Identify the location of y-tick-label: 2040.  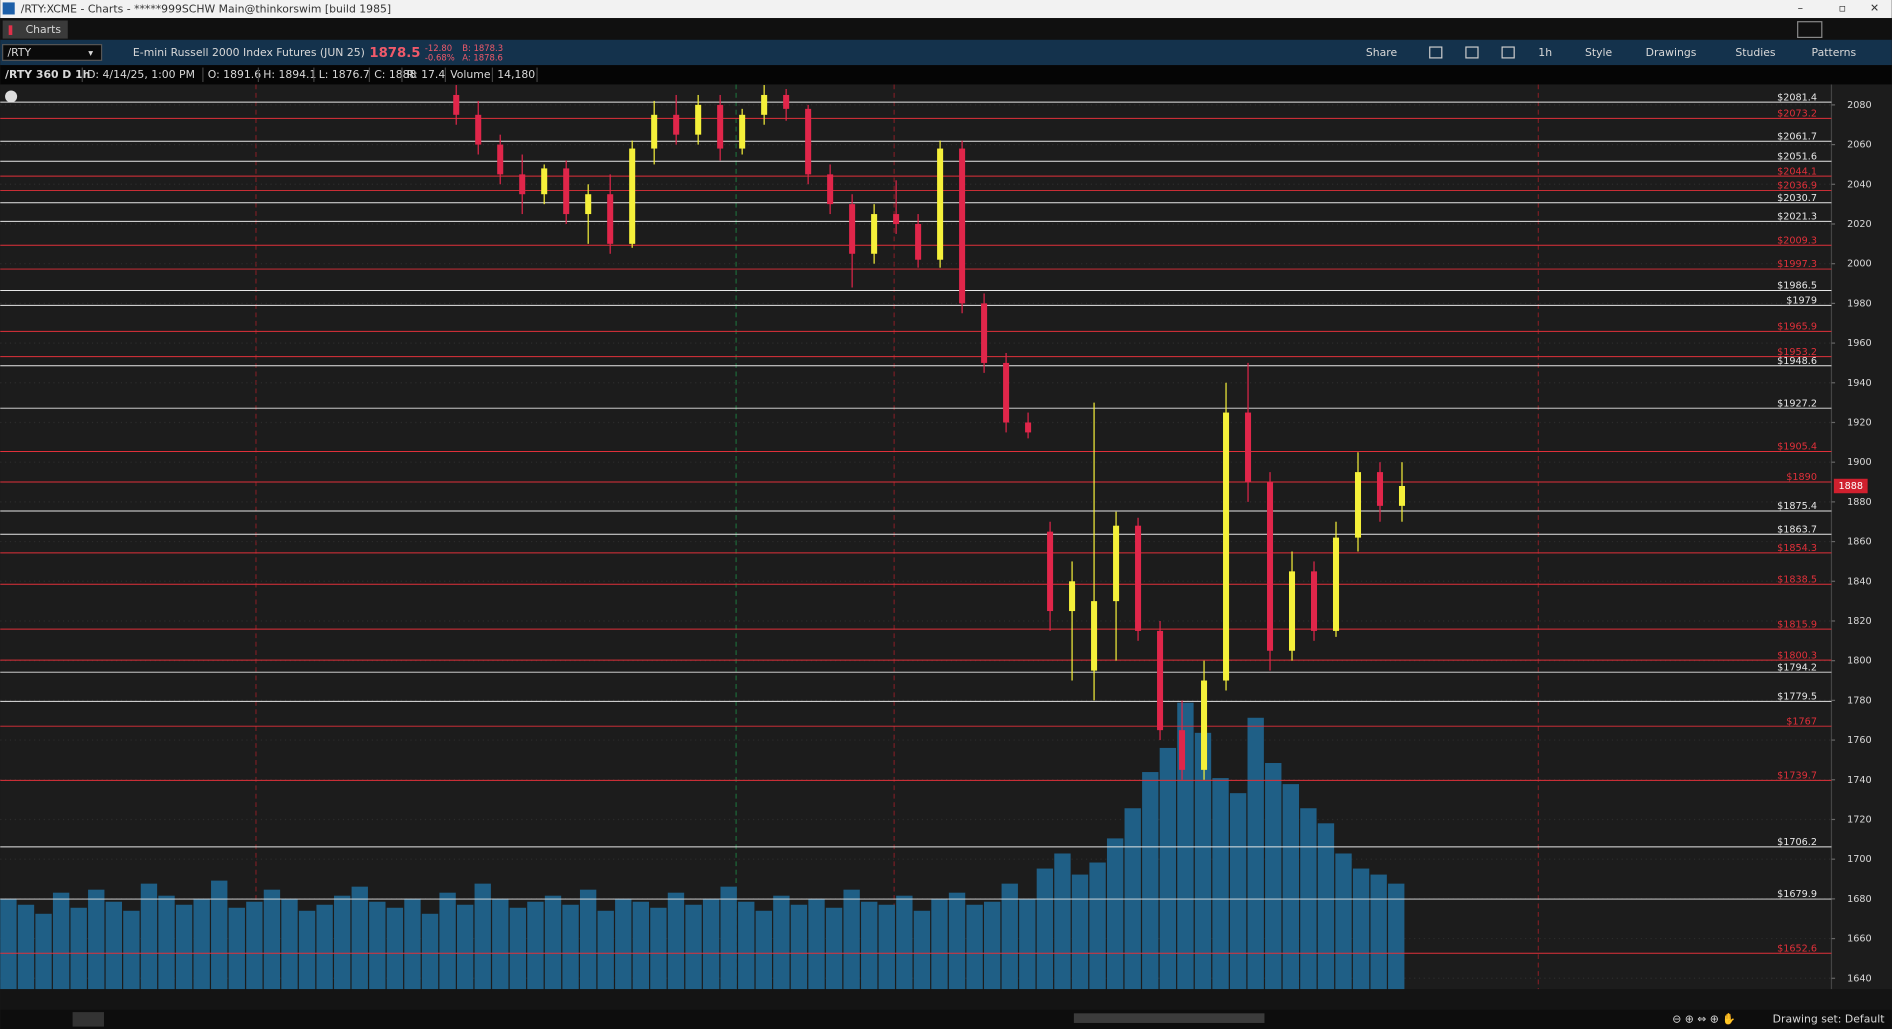
(1859, 184).